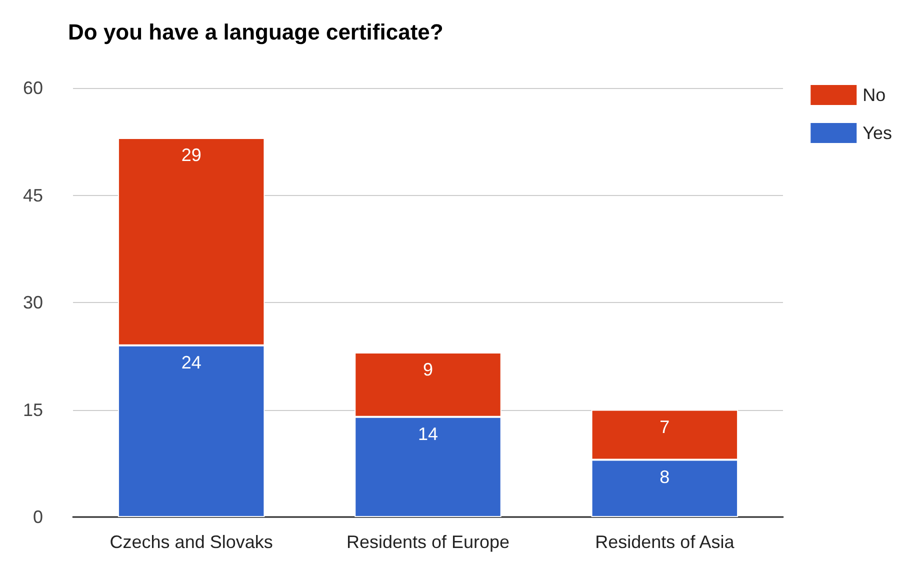 This screenshot has width=913, height=563. What do you see at coordinates (191, 155) in the screenshot?
I see `data-label: 29` at bounding box center [191, 155].